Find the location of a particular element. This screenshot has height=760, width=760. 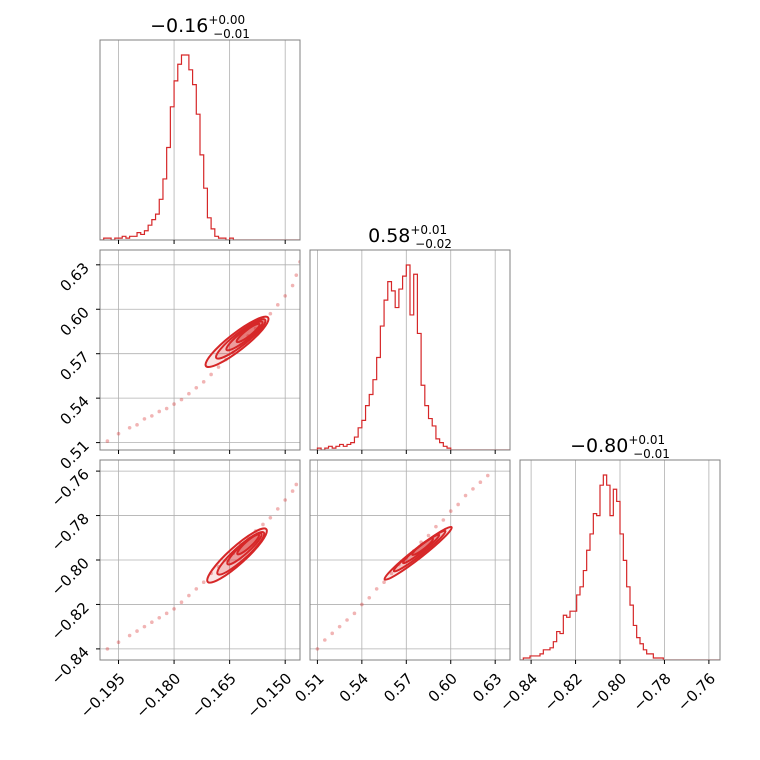

xtick-label-2-3: −0.78 is located at coordinates (651, 692).